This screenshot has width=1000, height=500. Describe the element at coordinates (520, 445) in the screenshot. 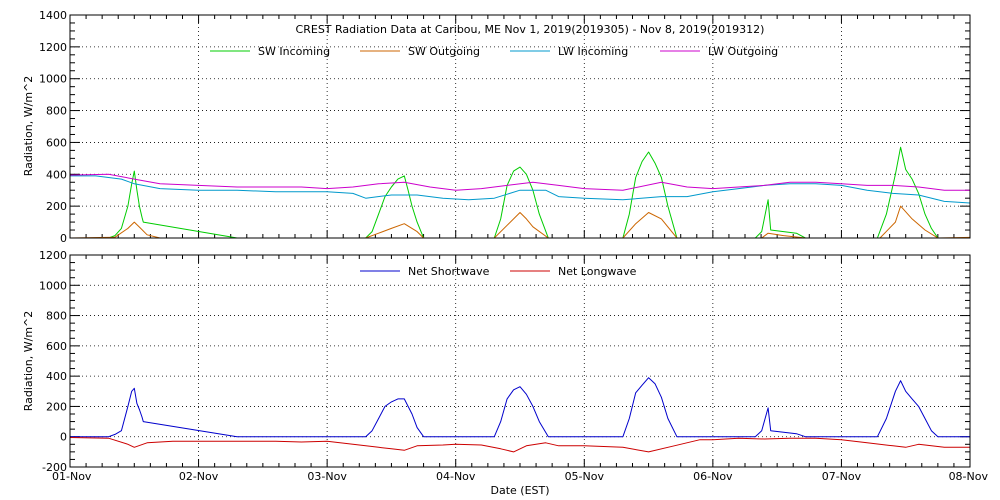

I see `net-longwave-line` at that location.